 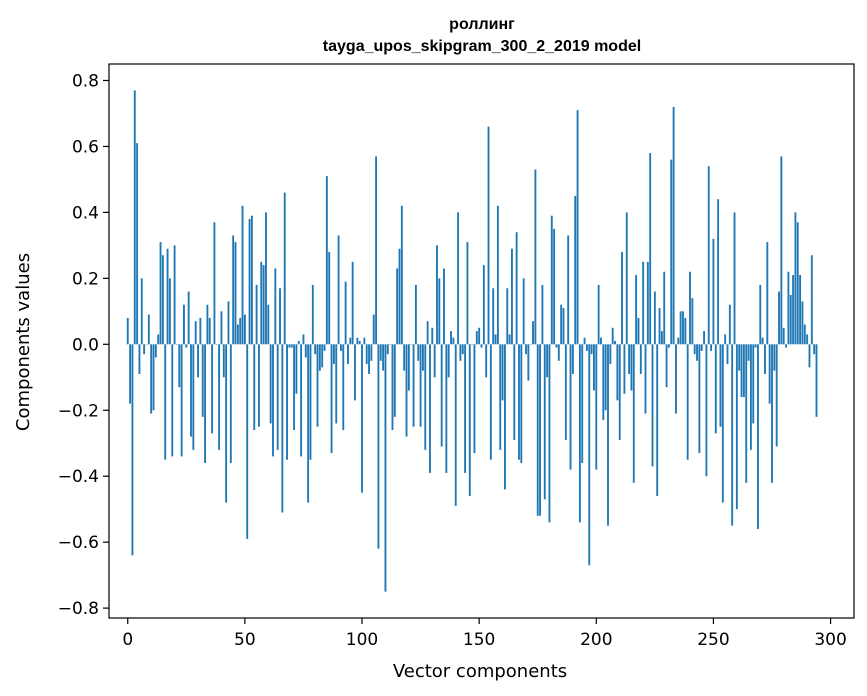 What do you see at coordinates (127, 640) in the screenshot?
I see `x-tick-label: 0` at bounding box center [127, 640].